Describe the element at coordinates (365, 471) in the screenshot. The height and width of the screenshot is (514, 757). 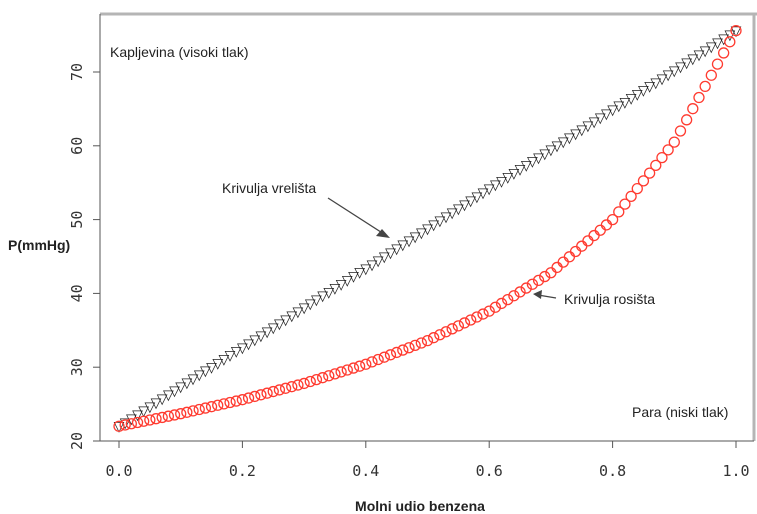
I see `x-tick-label: 0.4` at that location.